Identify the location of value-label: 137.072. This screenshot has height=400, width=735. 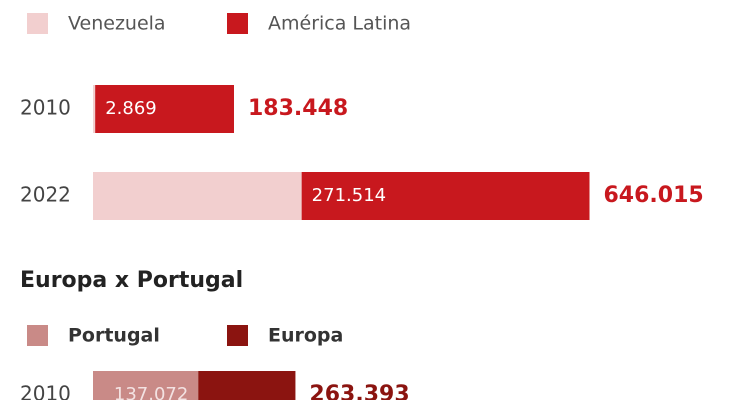
(151, 392).